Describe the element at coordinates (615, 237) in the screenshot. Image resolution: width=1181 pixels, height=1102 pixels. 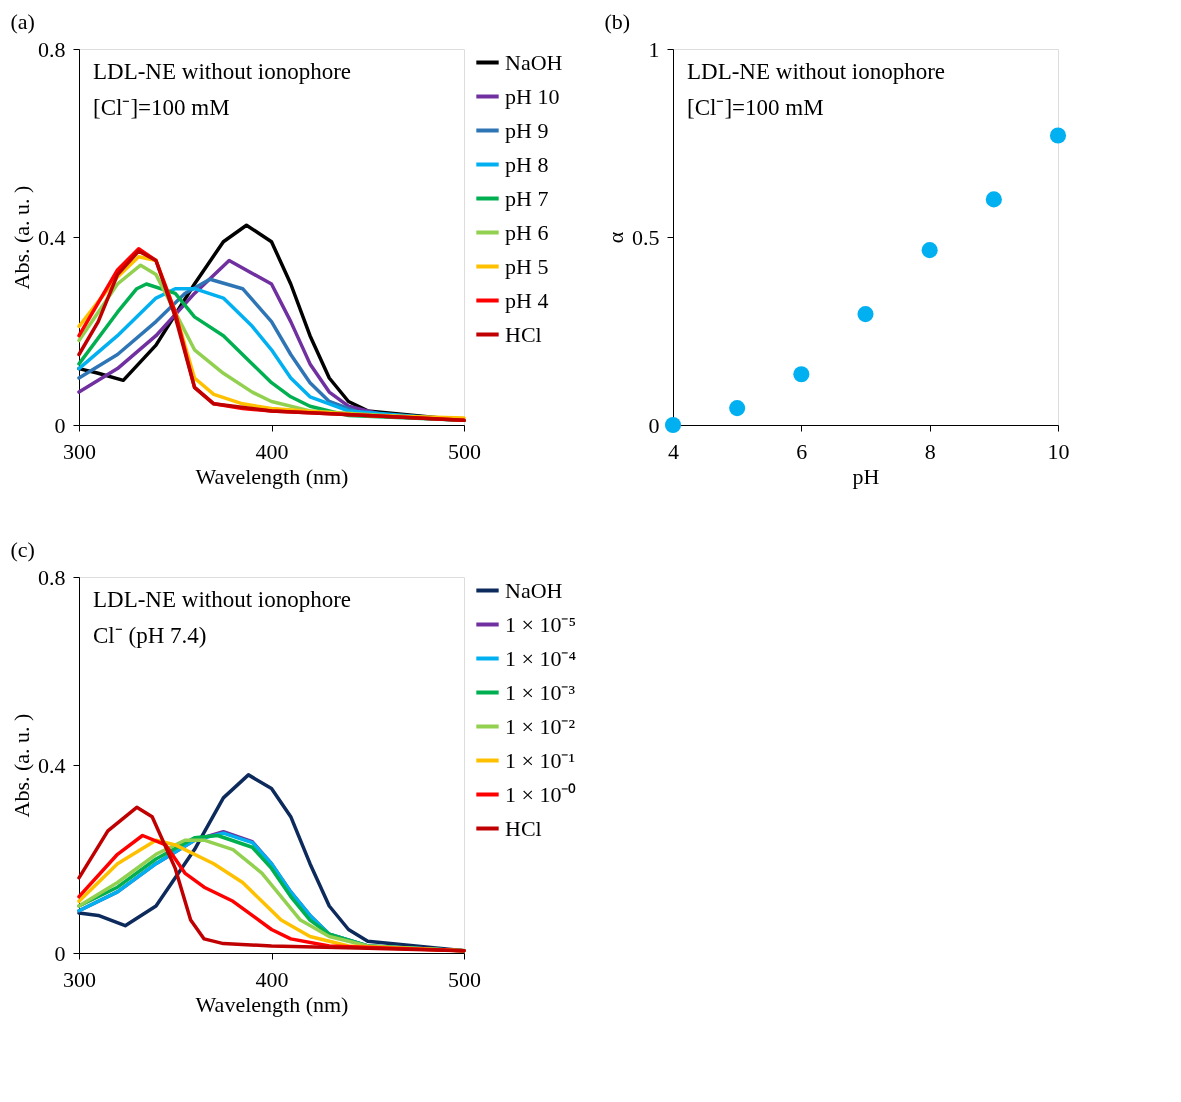
I see `y-axis-title: α` at that location.